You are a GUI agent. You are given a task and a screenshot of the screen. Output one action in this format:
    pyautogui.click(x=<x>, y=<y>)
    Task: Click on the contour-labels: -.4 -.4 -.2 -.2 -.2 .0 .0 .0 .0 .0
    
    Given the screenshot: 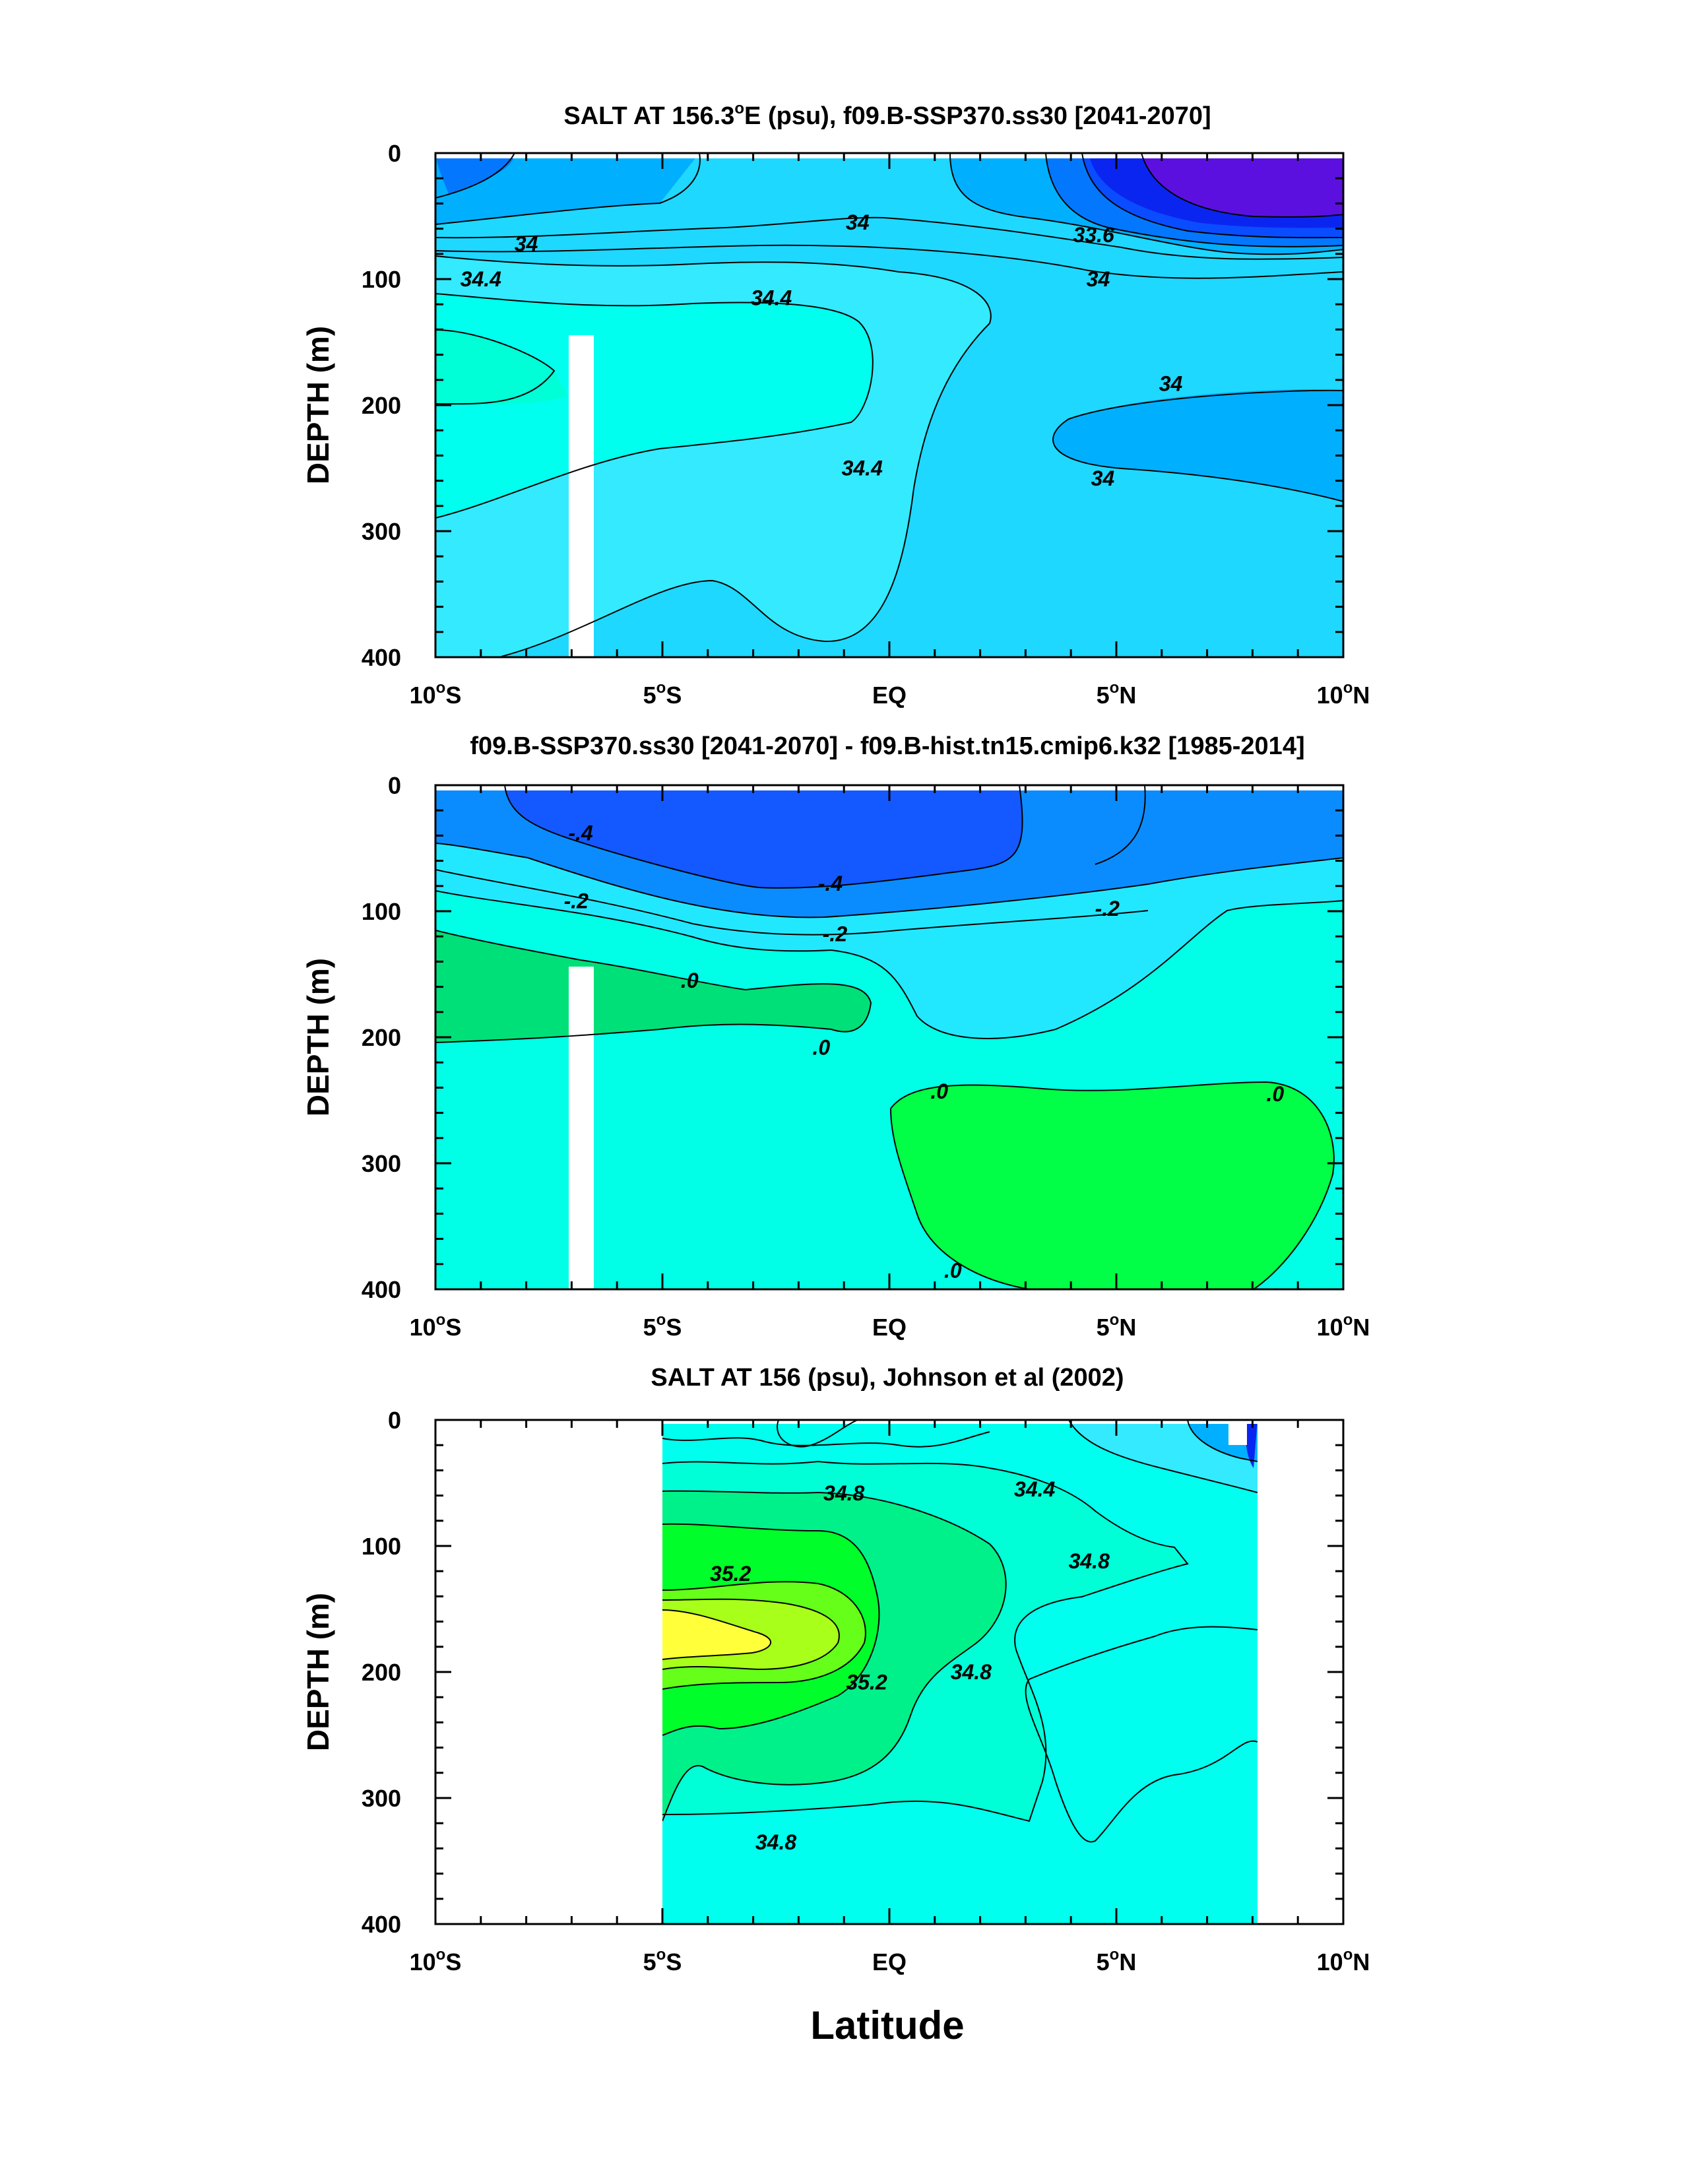 What is the action you would take?
    pyautogui.click(x=924, y=1052)
    